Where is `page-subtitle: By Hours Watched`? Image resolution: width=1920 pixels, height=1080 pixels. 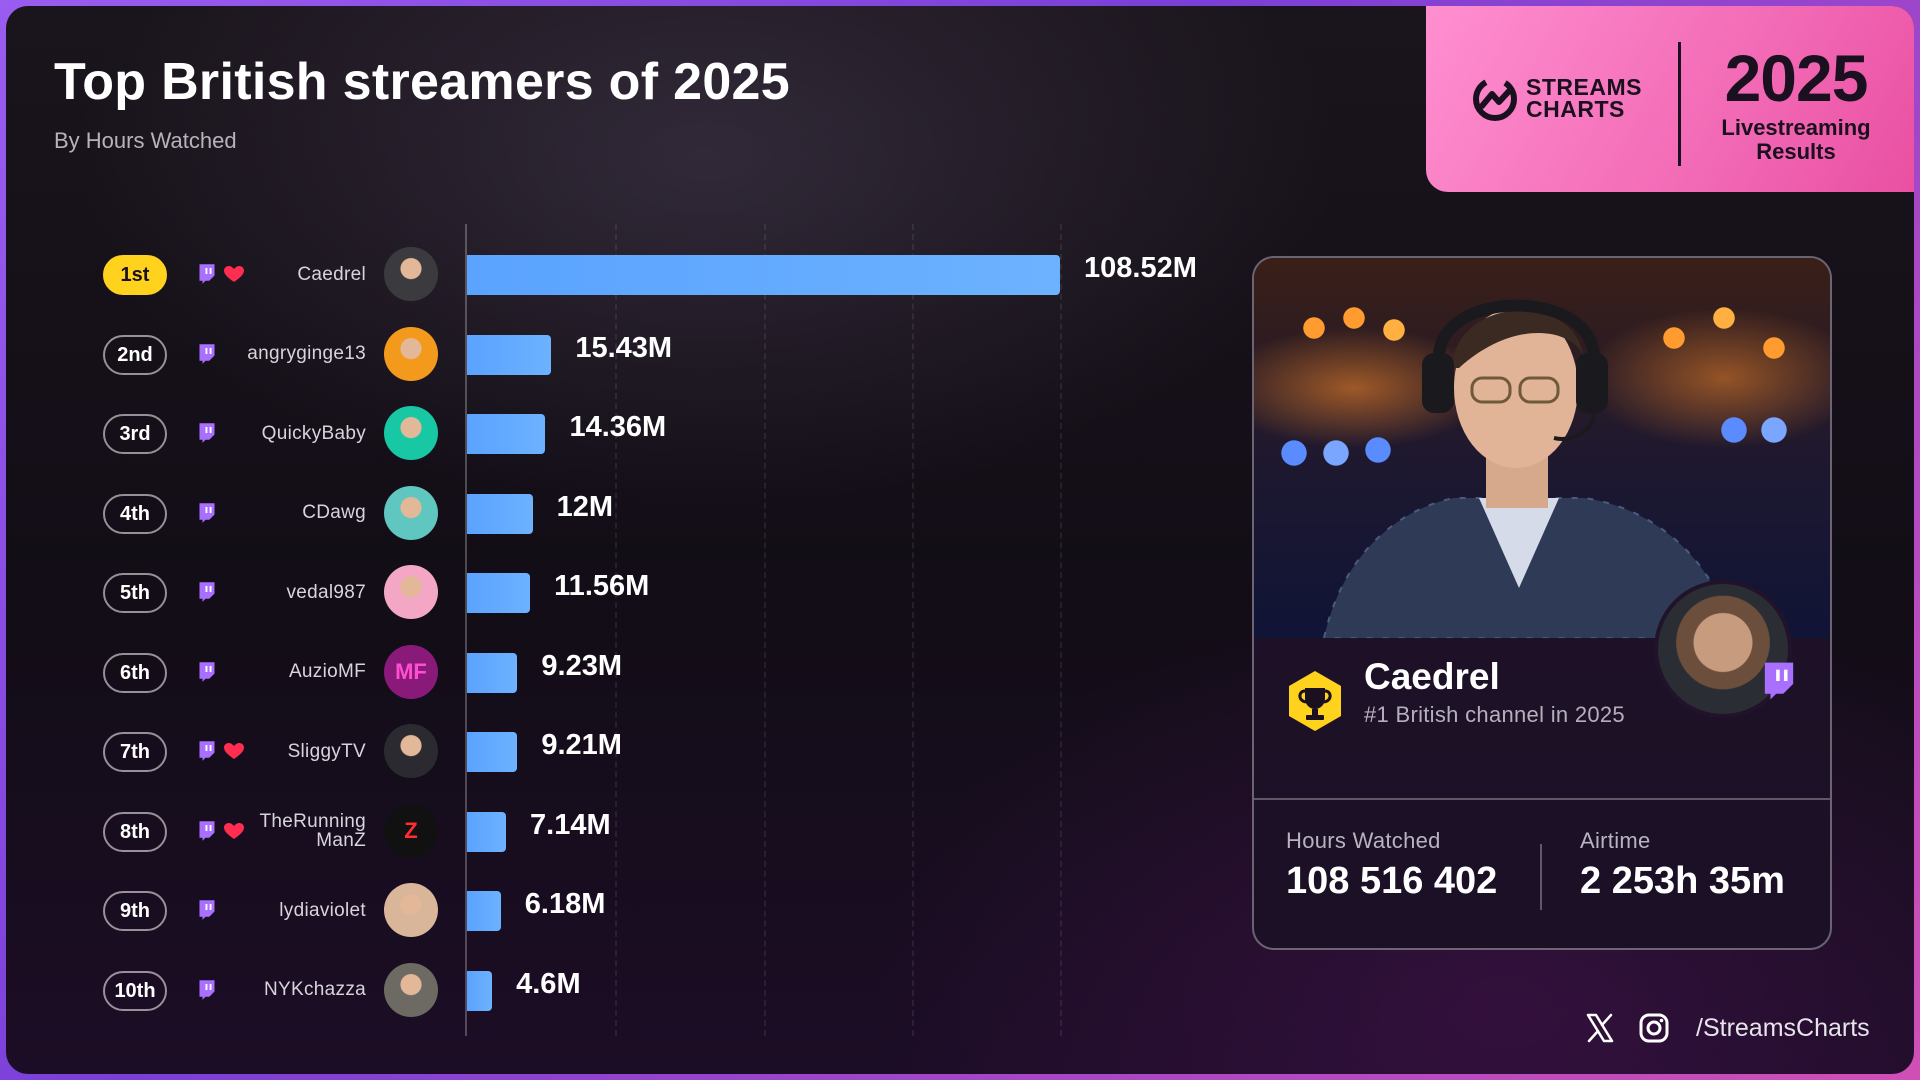 page-subtitle: By Hours Watched is located at coordinates (145, 140).